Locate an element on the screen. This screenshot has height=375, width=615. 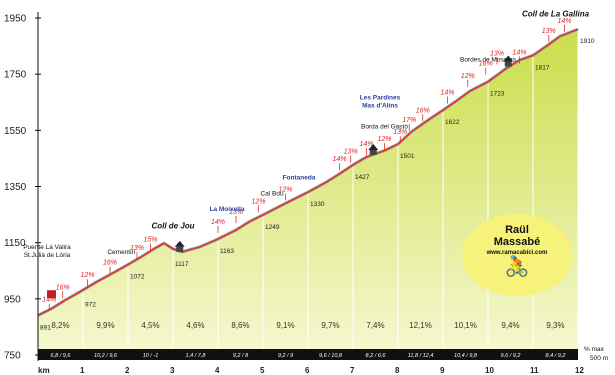
altitude-label: 972 is located at coordinates (90, 305).